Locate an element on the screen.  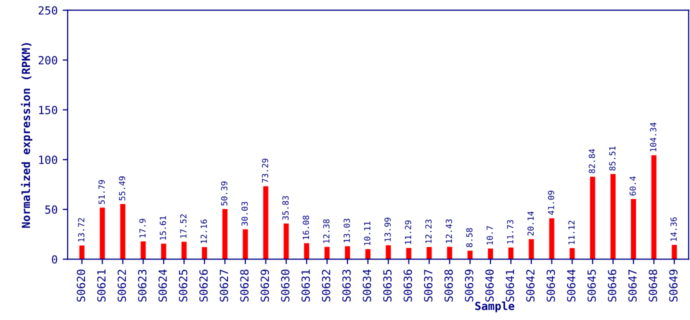
x-tick-label: S0625 is located at coordinates (183, 286).